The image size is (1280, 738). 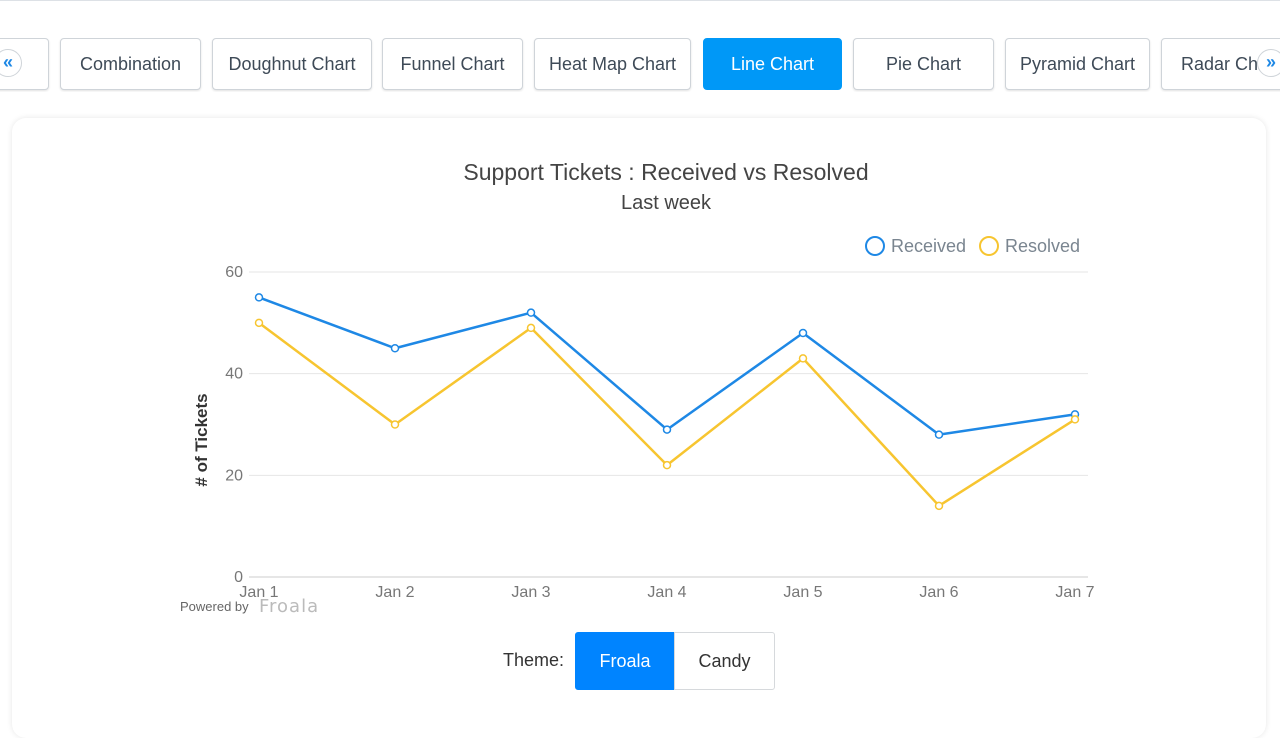 I want to click on theme-switcher: Theme: Froala Candy, so click(x=640, y=661).